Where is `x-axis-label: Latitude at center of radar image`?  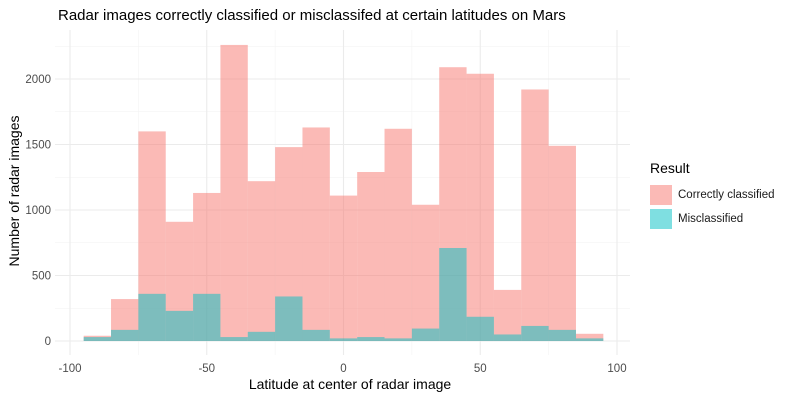
x-axis-label: Latitude at center of radar image is located at coordinates (350, 384).